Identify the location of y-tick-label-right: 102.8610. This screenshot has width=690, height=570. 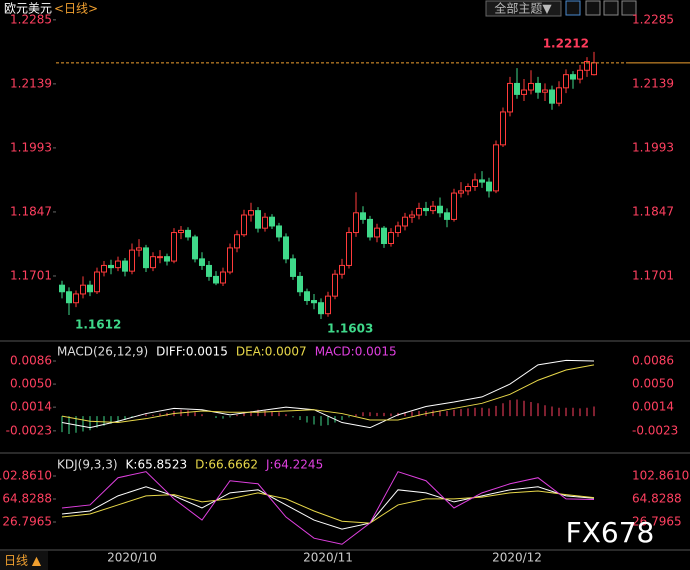
(660, 475).